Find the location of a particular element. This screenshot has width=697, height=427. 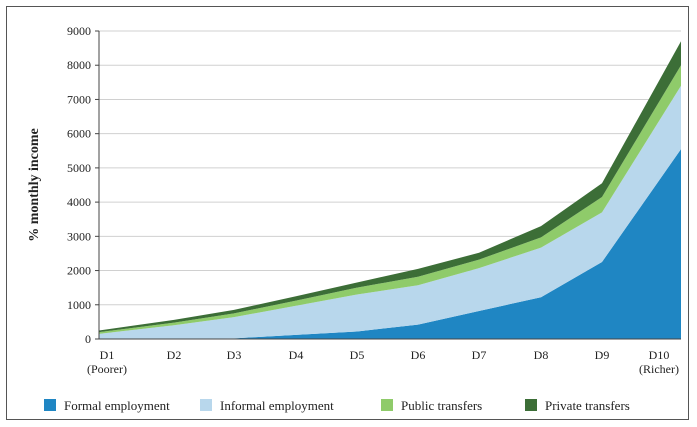

legend-public-transfers-swatch is located at coordinates (387, 405).